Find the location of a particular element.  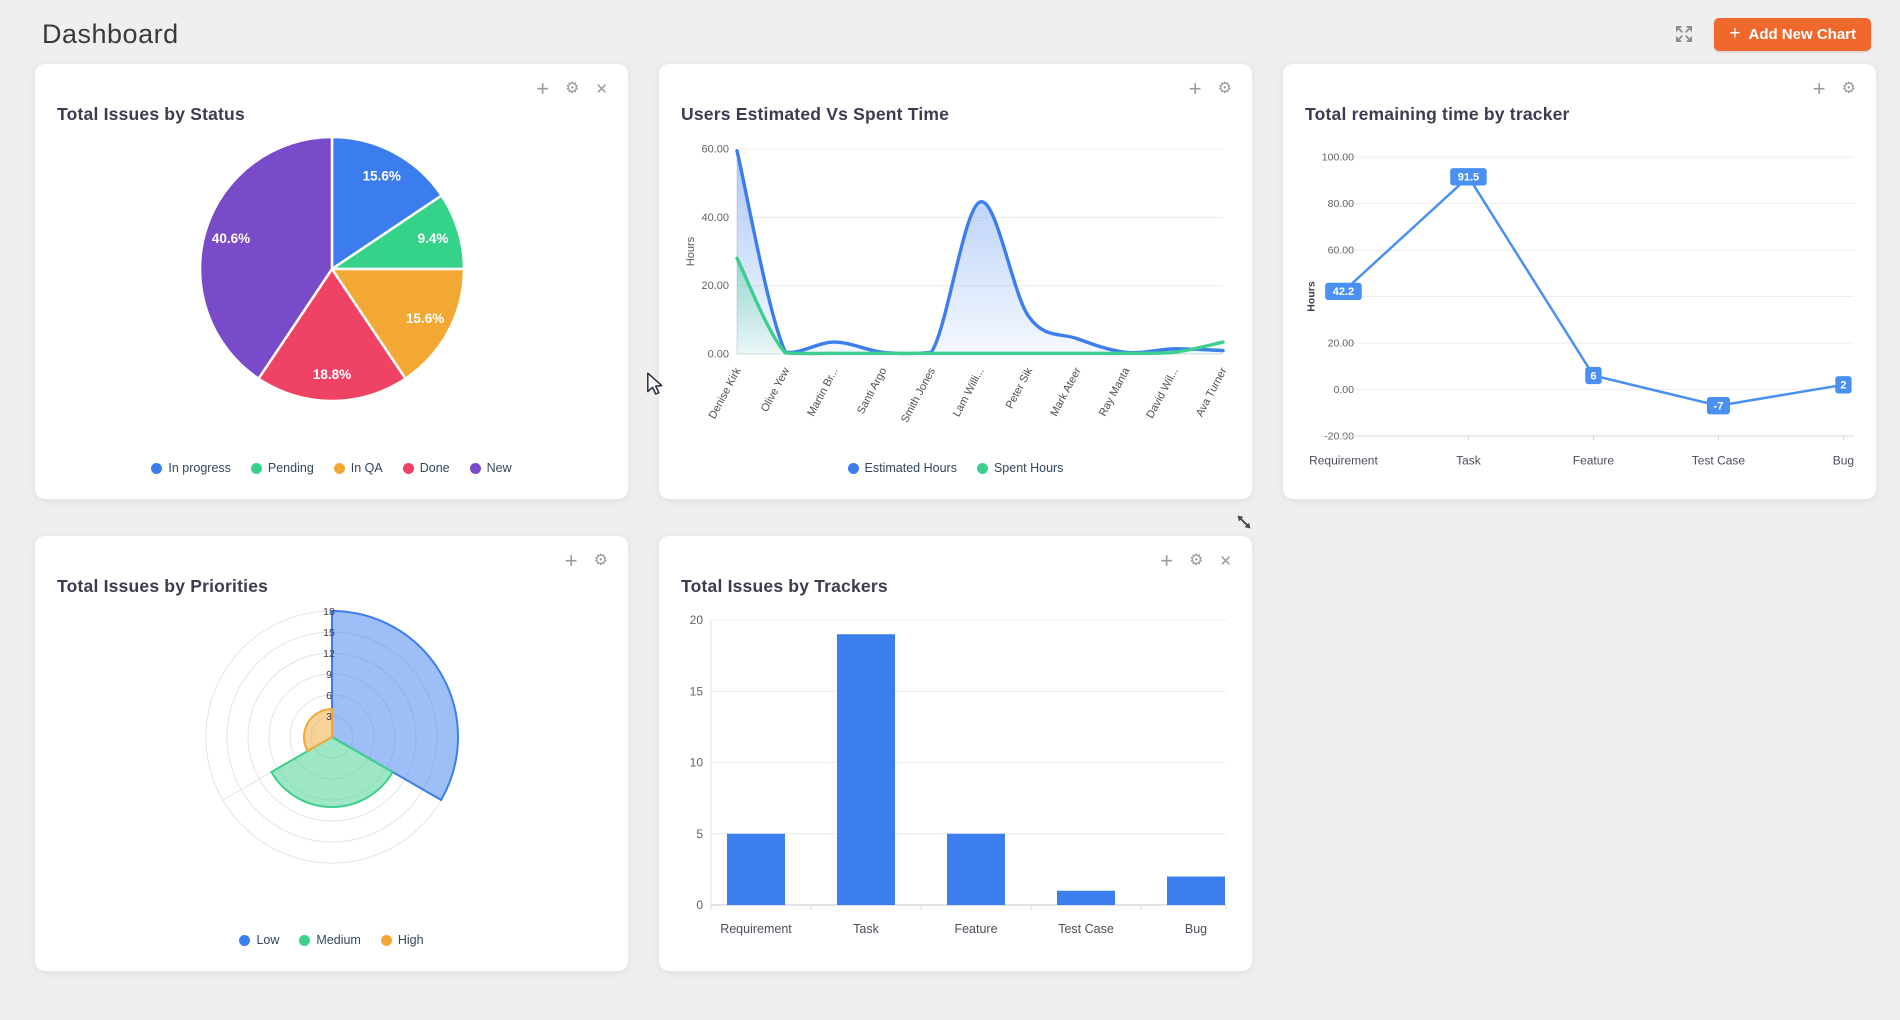

legend-item: Pending is located at coordinates (282, 468).